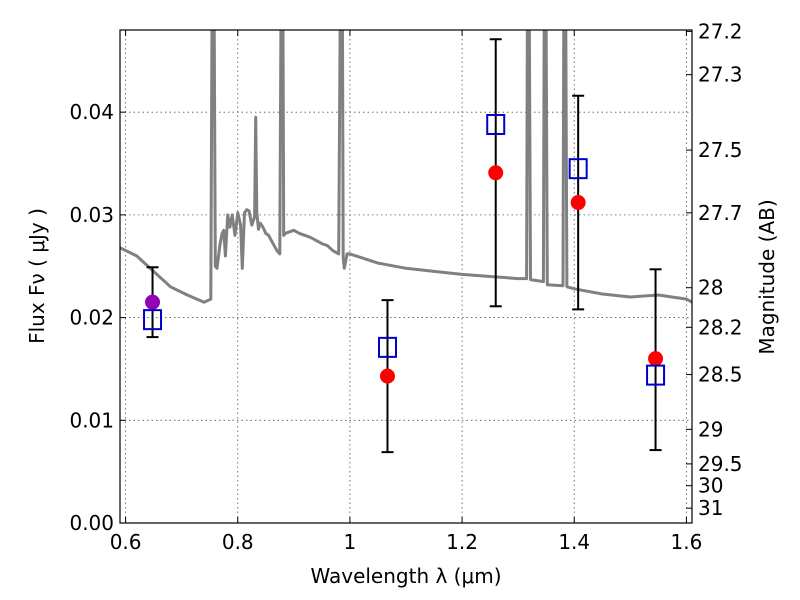 The height and width of the screenshot is (600, 800). What do you see at coordinates (91, 523) in the screenshot?
I see `y-tick-label: 0.00` at bounding box center [91, 523].